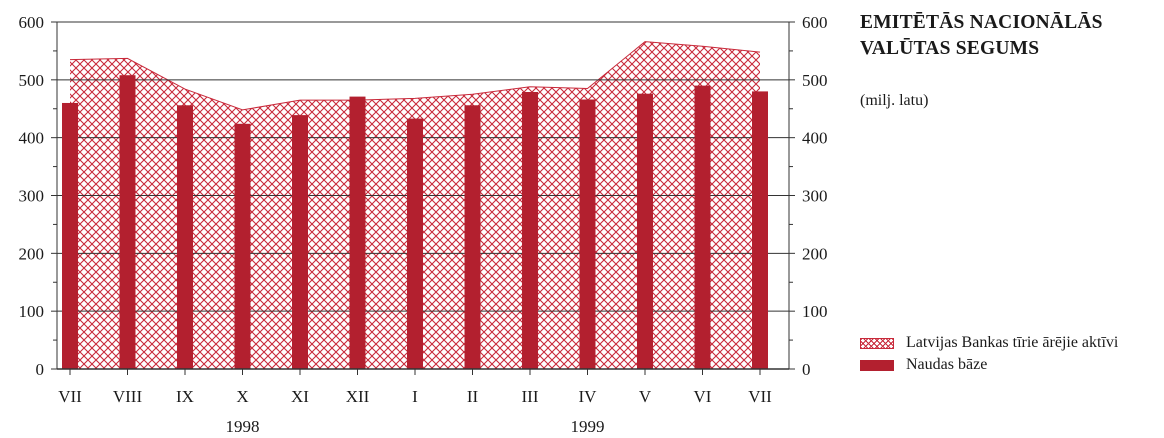 This screenshot has width=1164, height=438. I want to click on legend-swatch-crosshatch, so click(877, 343).